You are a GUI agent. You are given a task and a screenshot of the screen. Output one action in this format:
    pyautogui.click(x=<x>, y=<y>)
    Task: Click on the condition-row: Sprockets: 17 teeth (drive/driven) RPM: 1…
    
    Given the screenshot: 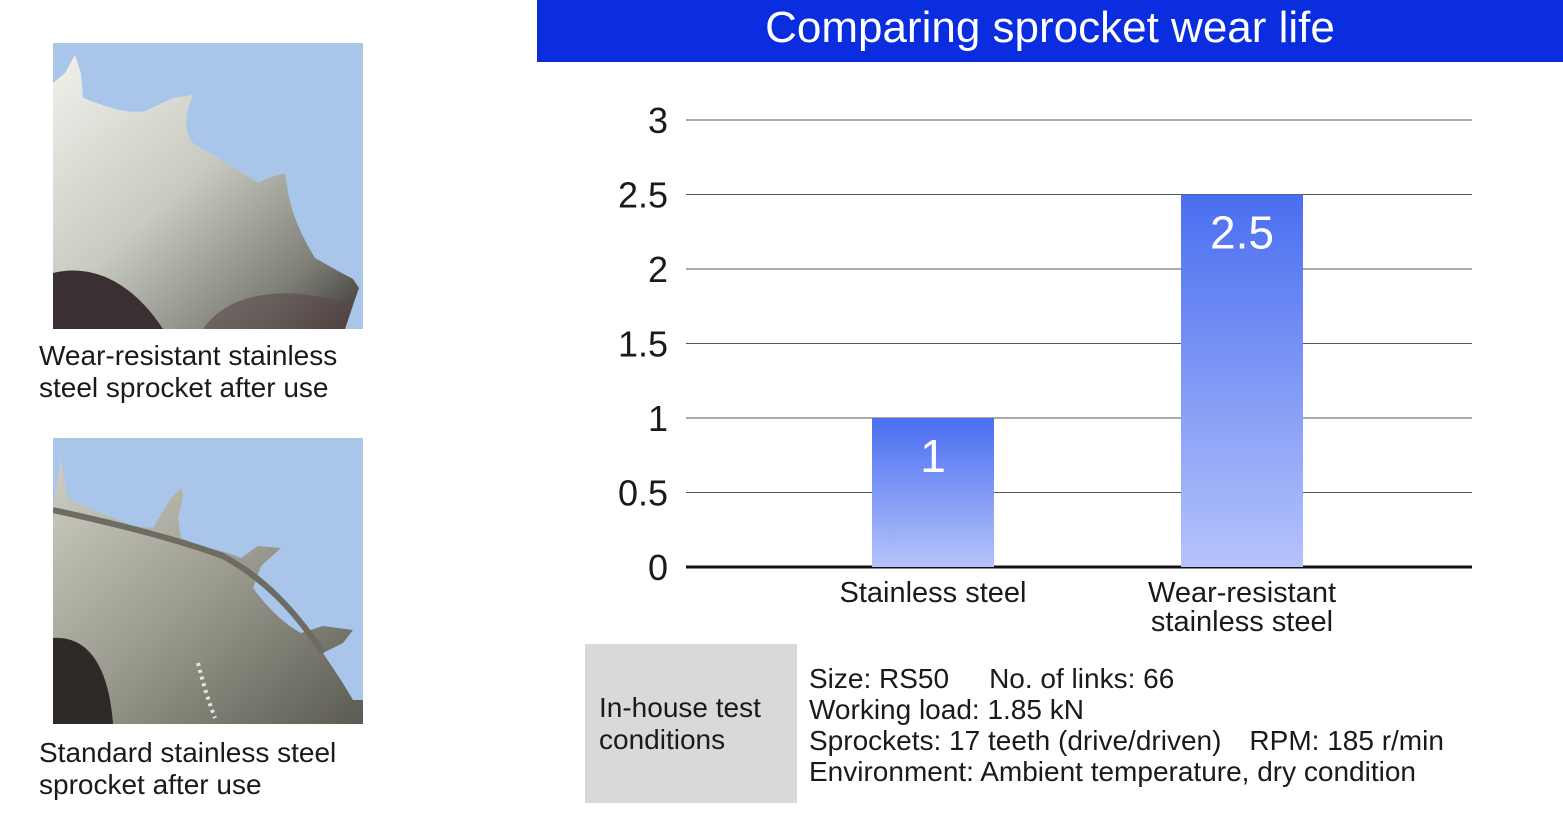 What is the action you would take?
    pyautogui.click(x=1126, y=740)
    